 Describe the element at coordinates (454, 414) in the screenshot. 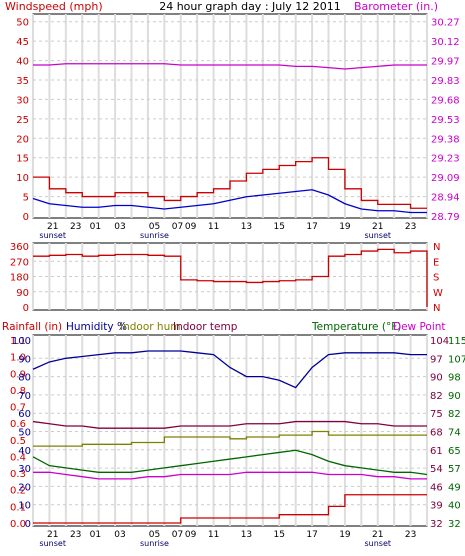

I see `temperature-tick: 82` at that location.